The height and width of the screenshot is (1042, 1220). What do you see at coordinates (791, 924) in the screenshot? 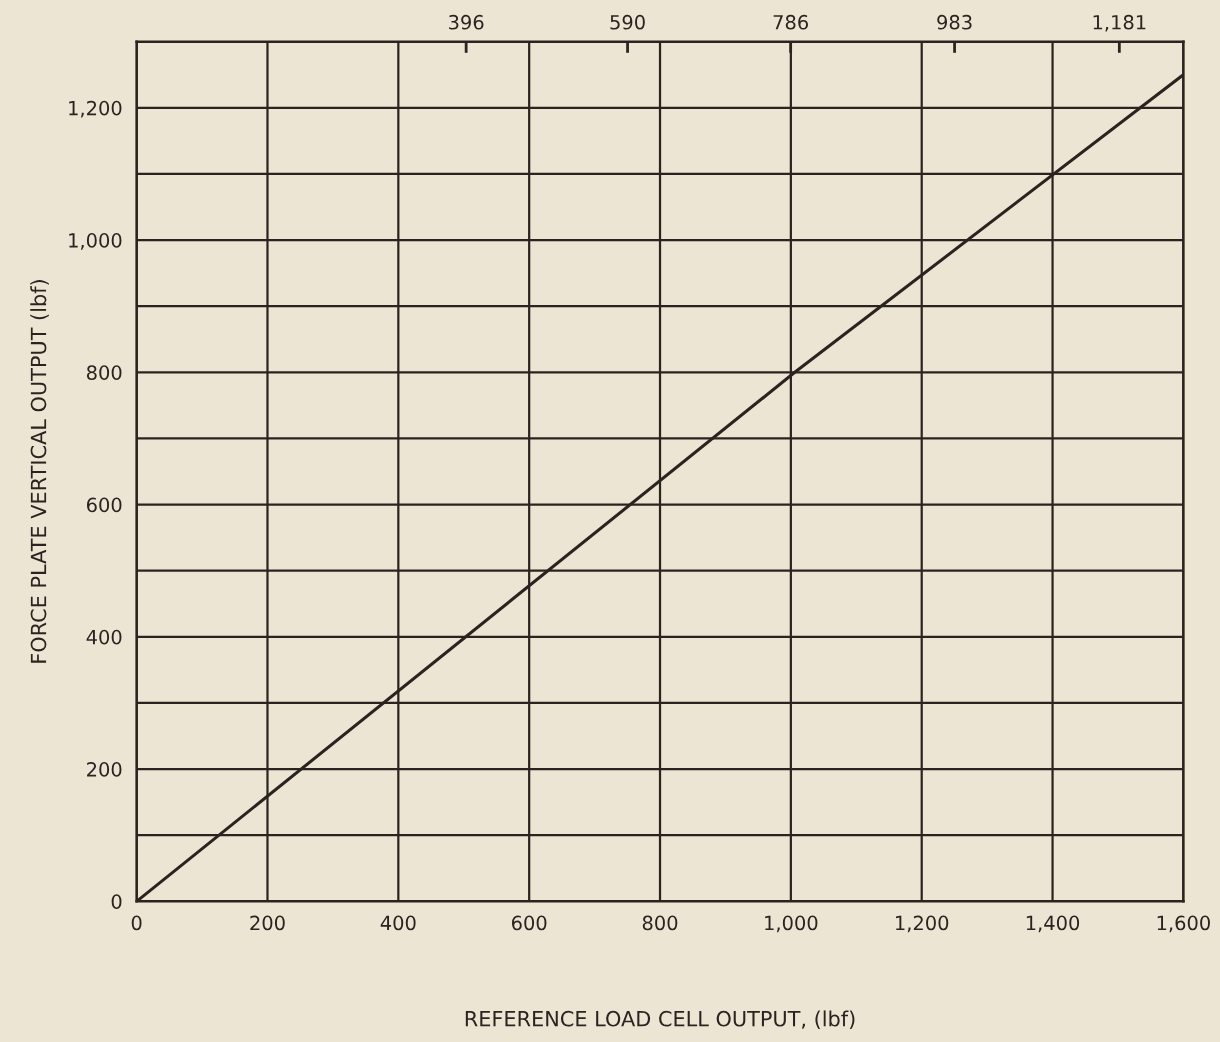
I see `x-tick-label: 1,000` at bounding box center [791, 924].